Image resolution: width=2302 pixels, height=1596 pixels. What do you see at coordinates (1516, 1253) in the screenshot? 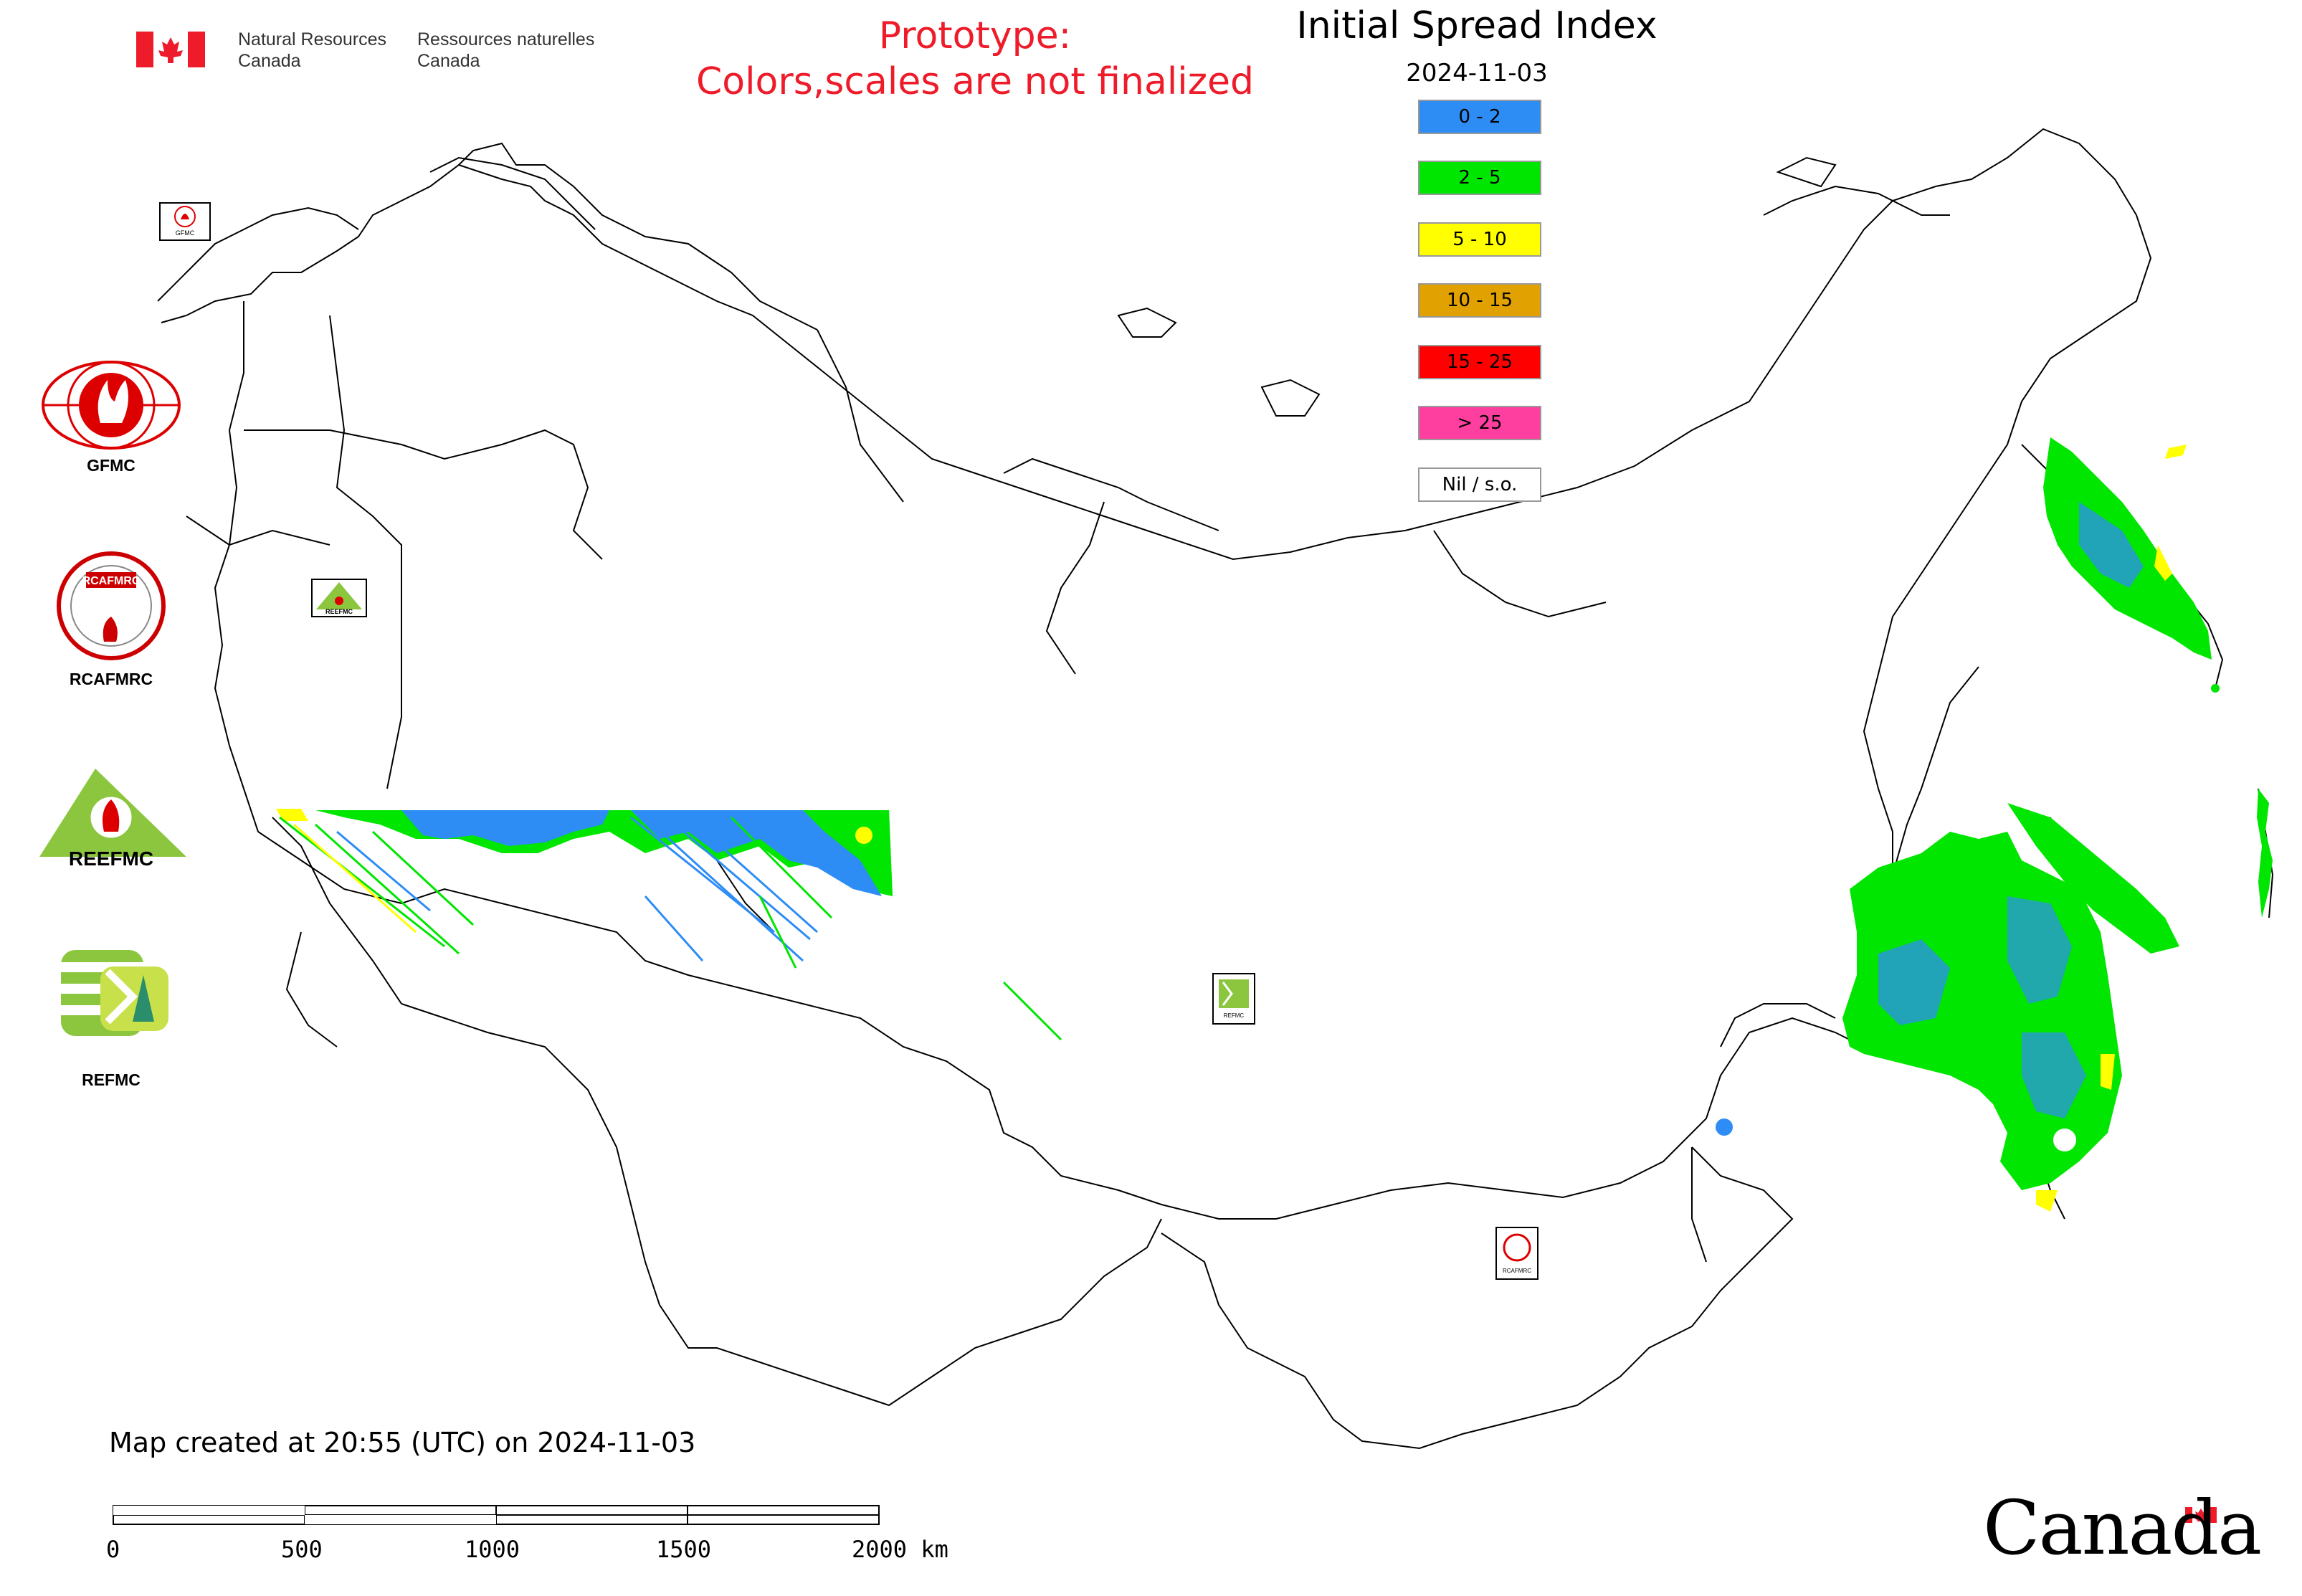
I see `rcafmrc-map-marker` at bounding box center [1516, 1253].